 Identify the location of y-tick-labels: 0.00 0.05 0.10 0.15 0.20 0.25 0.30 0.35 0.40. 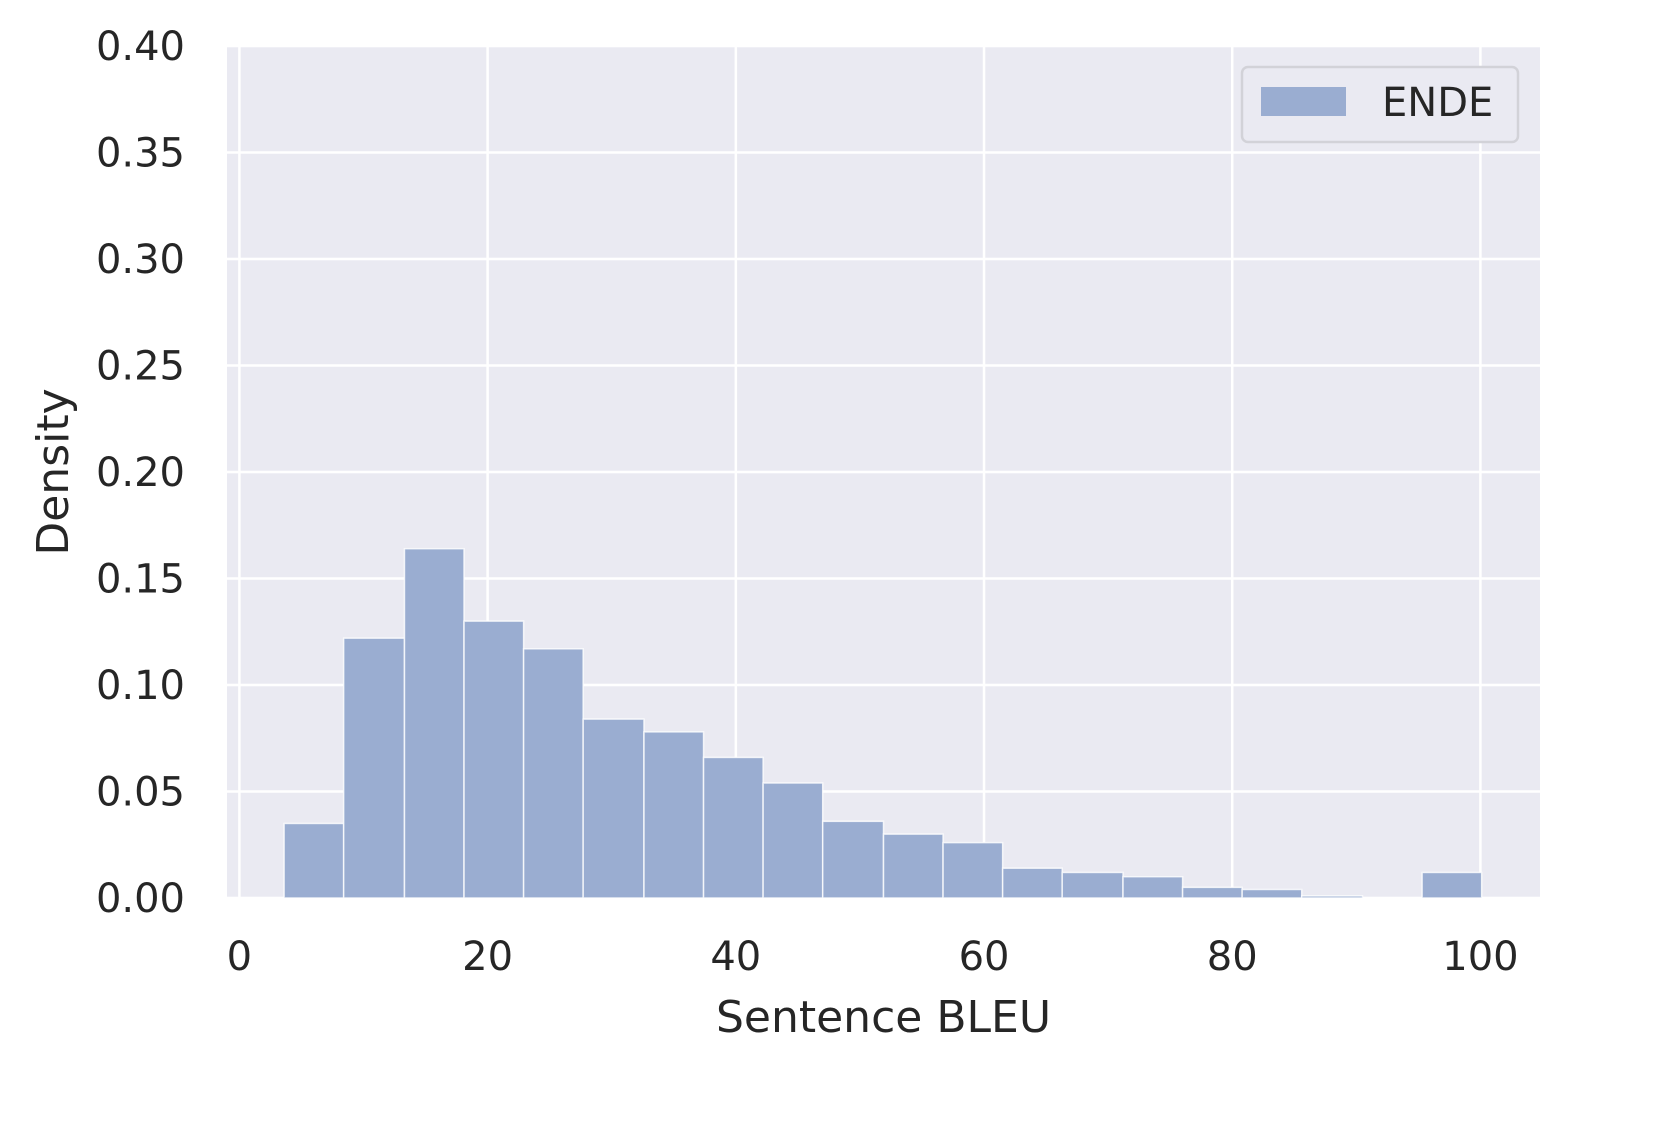
(140, 473).